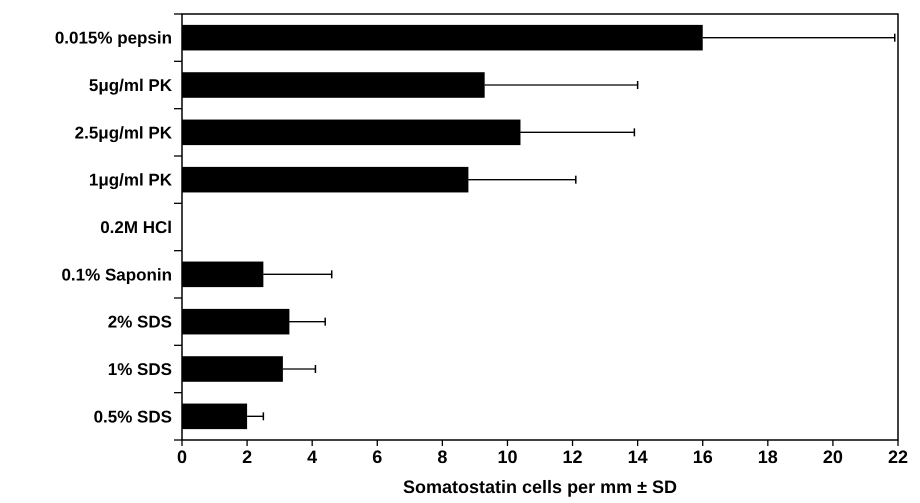  What do you see at coordinates (702, 457) in the screenshot?
I see `x-tick-label: 16` at bounding box center [702, 457].